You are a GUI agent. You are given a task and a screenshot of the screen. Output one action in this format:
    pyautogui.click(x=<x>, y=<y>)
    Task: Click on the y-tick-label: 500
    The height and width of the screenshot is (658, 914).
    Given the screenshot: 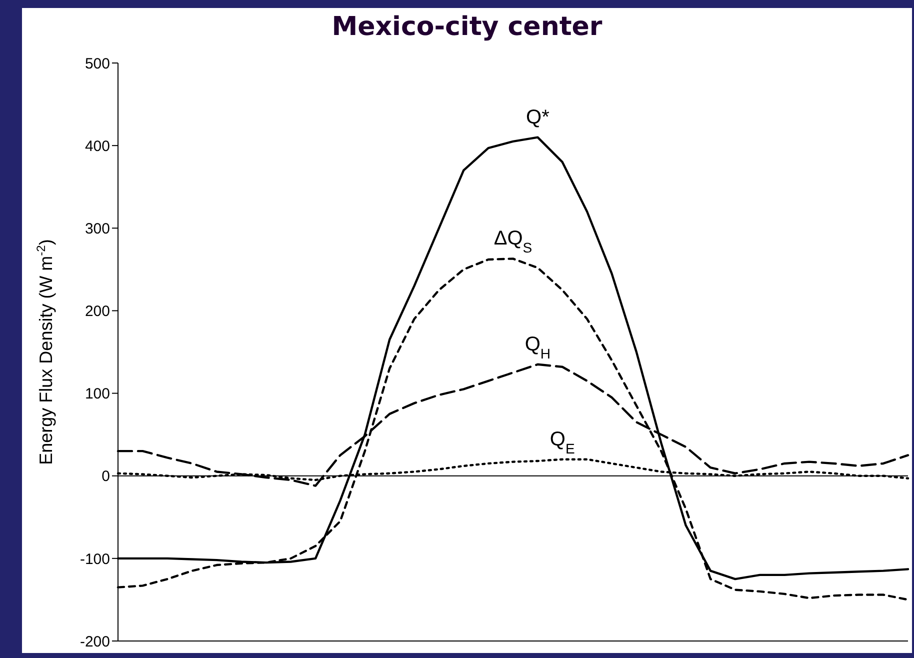 What is the action you would take?
    pyautogui.click(x=97, y=63)
    